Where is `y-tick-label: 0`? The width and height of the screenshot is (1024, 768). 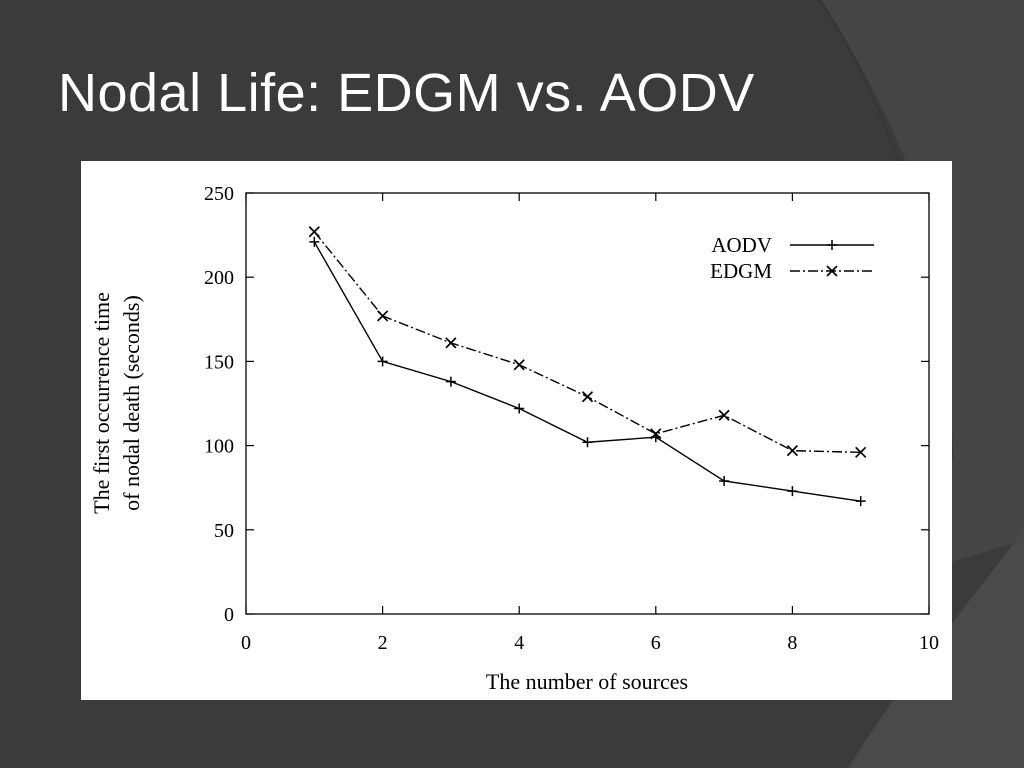
y-tick-label: 0 is located at coordinates (229, 615).